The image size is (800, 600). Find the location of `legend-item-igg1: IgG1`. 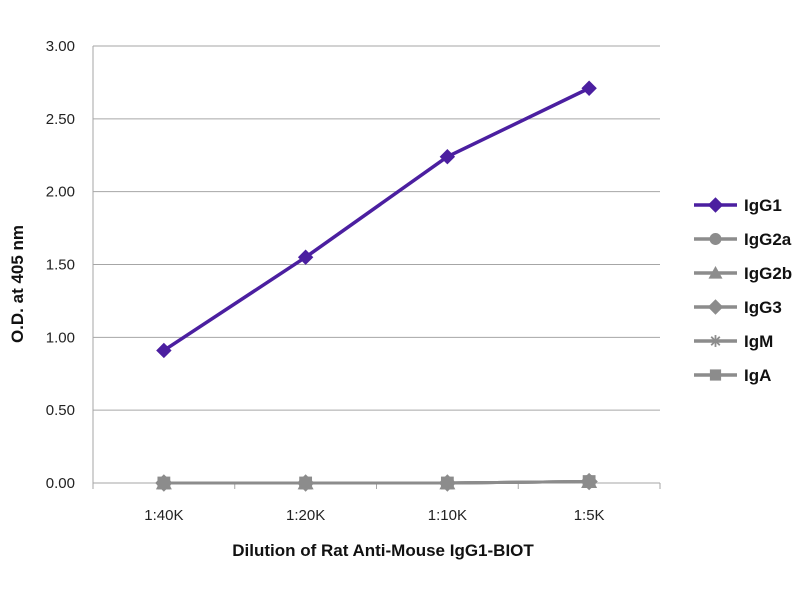

legend-item-igg1: IgG1 is located at coordinates (738, 205).